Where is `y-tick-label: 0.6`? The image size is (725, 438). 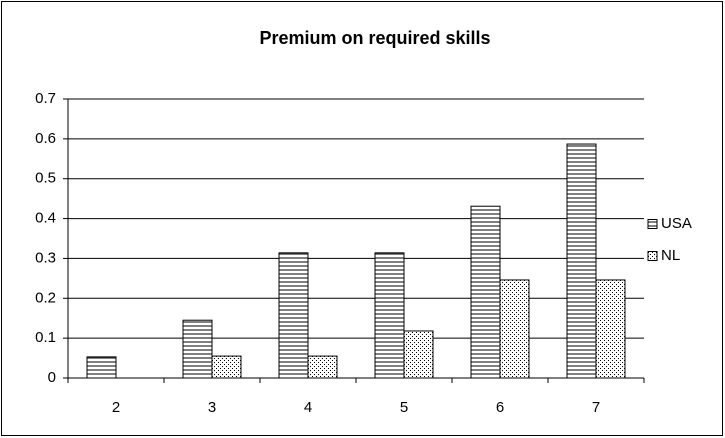 y-tick-label: 0.6 is located at coordinates (45, 138).